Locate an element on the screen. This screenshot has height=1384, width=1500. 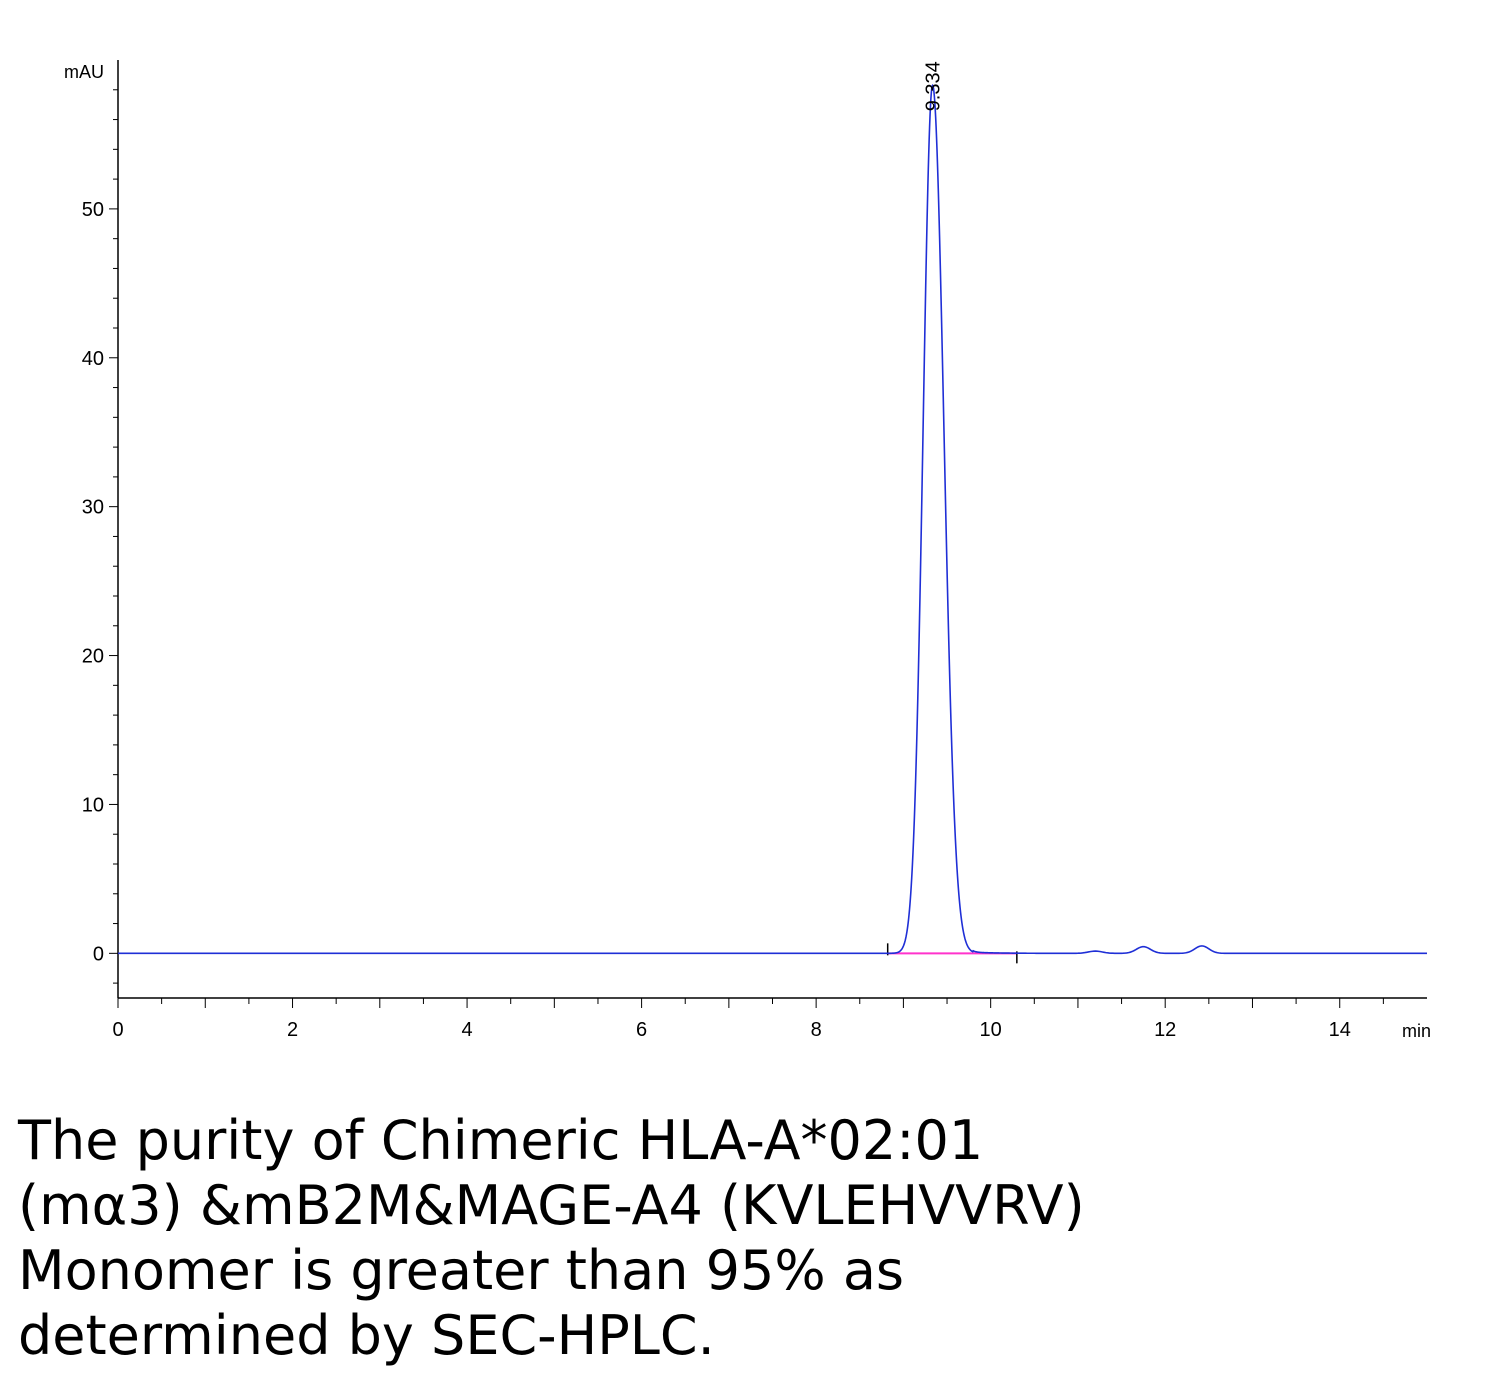
y-axis: 0 10 20 30 40 50 is located at coordinates (100, 529).